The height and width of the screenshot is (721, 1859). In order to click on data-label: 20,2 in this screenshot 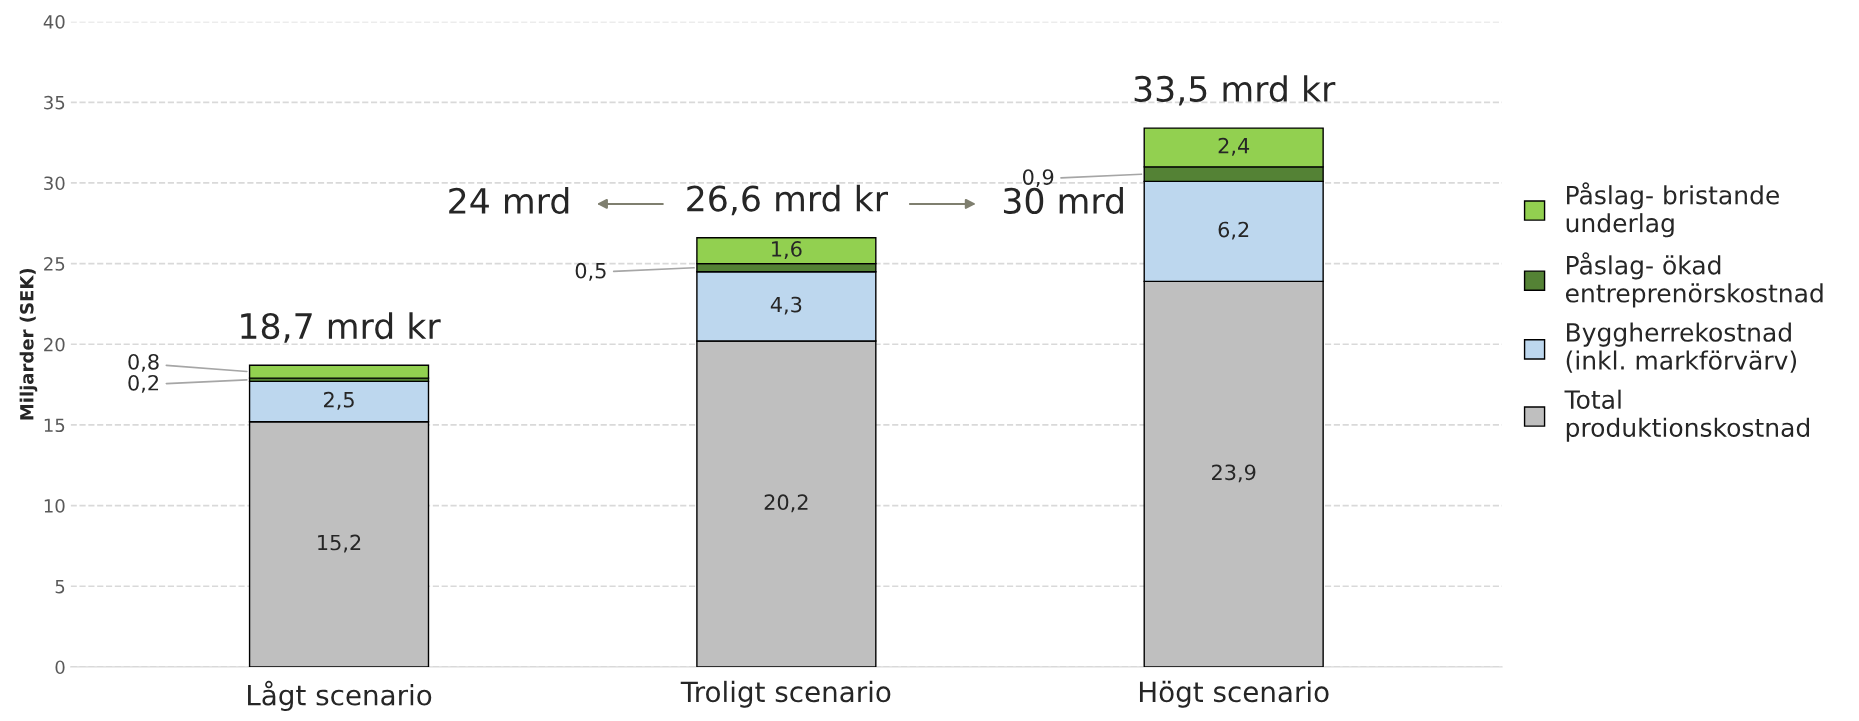, I will do `click(786, 503)`.